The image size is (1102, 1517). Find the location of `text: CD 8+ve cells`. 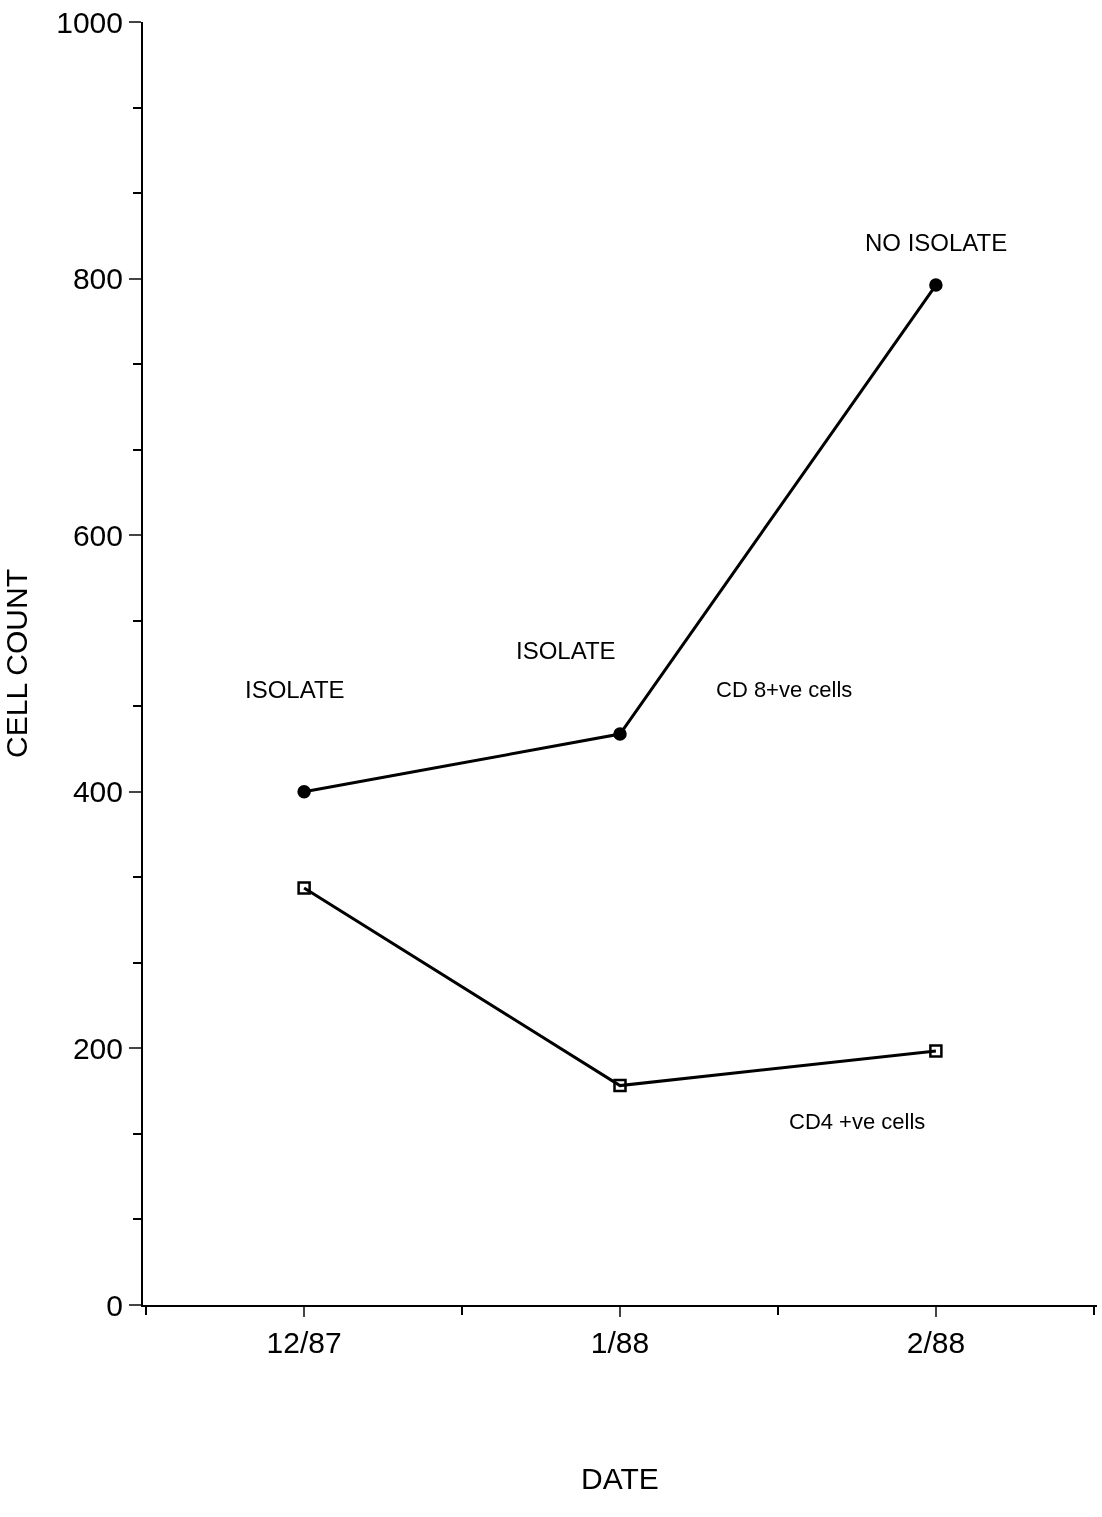

text: CD 8+ve cells is located at coordinates (784, 689).